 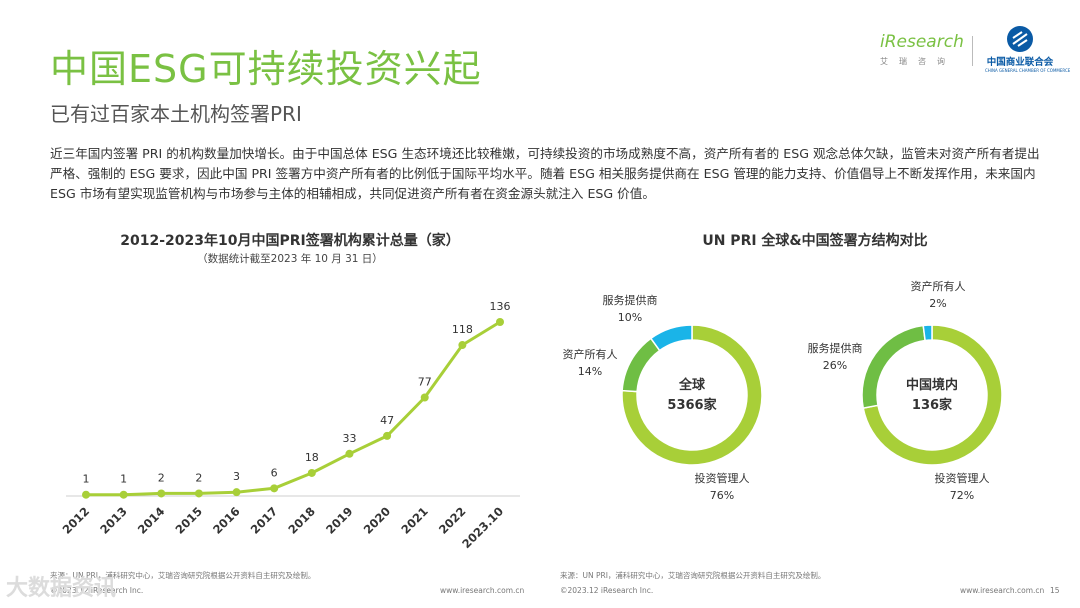 What do you see at coordinates (693, 575) in the screenshot?
I see `source-note-right: 来源：UN PRI，浦科研究中心，艾瑞咨询研究院根据公开资料自主研究及绘制。` at bounding box center [693, 575].